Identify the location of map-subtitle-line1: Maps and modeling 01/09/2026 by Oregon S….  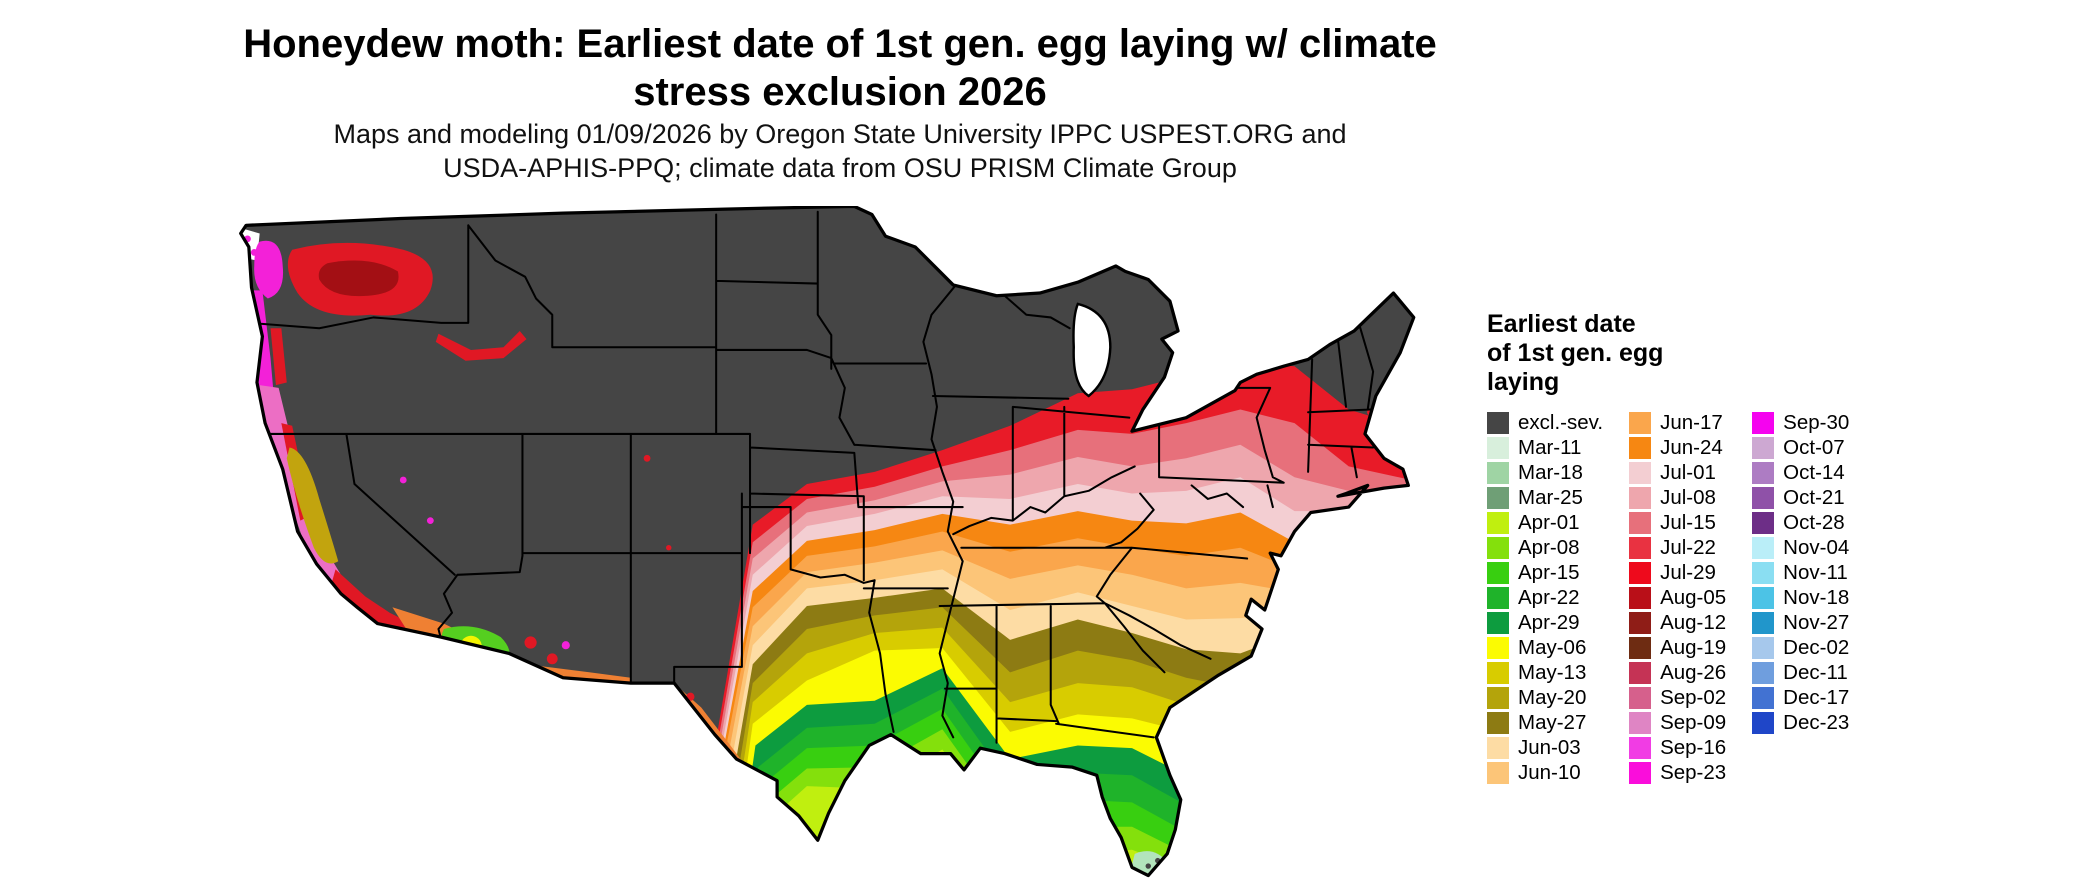
(840, 134).